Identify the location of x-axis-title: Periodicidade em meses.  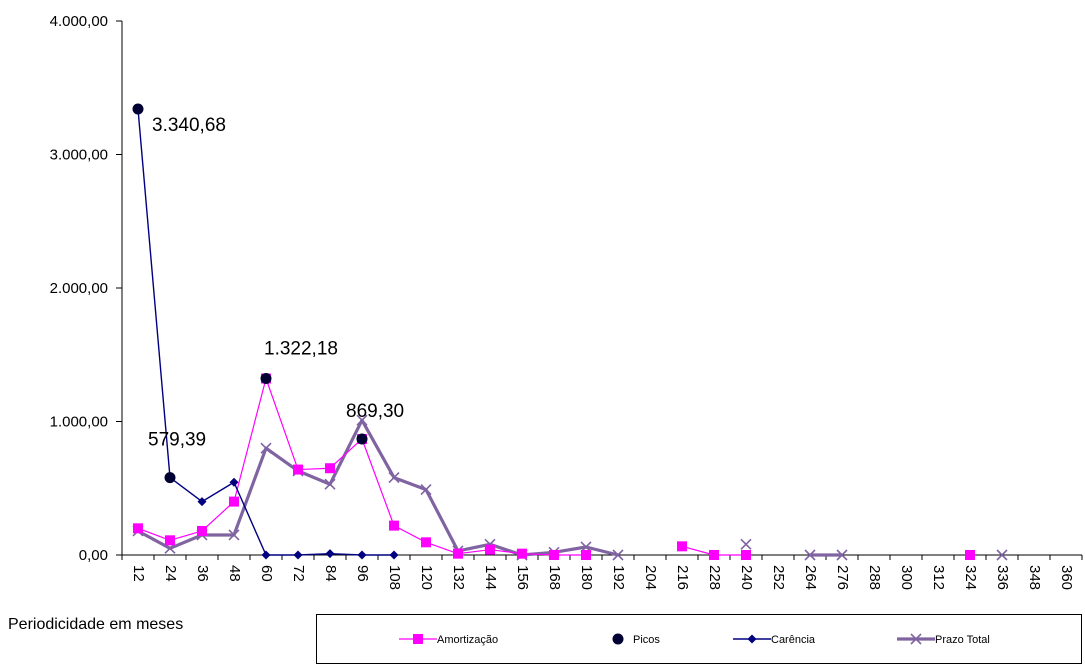
(95, 625).